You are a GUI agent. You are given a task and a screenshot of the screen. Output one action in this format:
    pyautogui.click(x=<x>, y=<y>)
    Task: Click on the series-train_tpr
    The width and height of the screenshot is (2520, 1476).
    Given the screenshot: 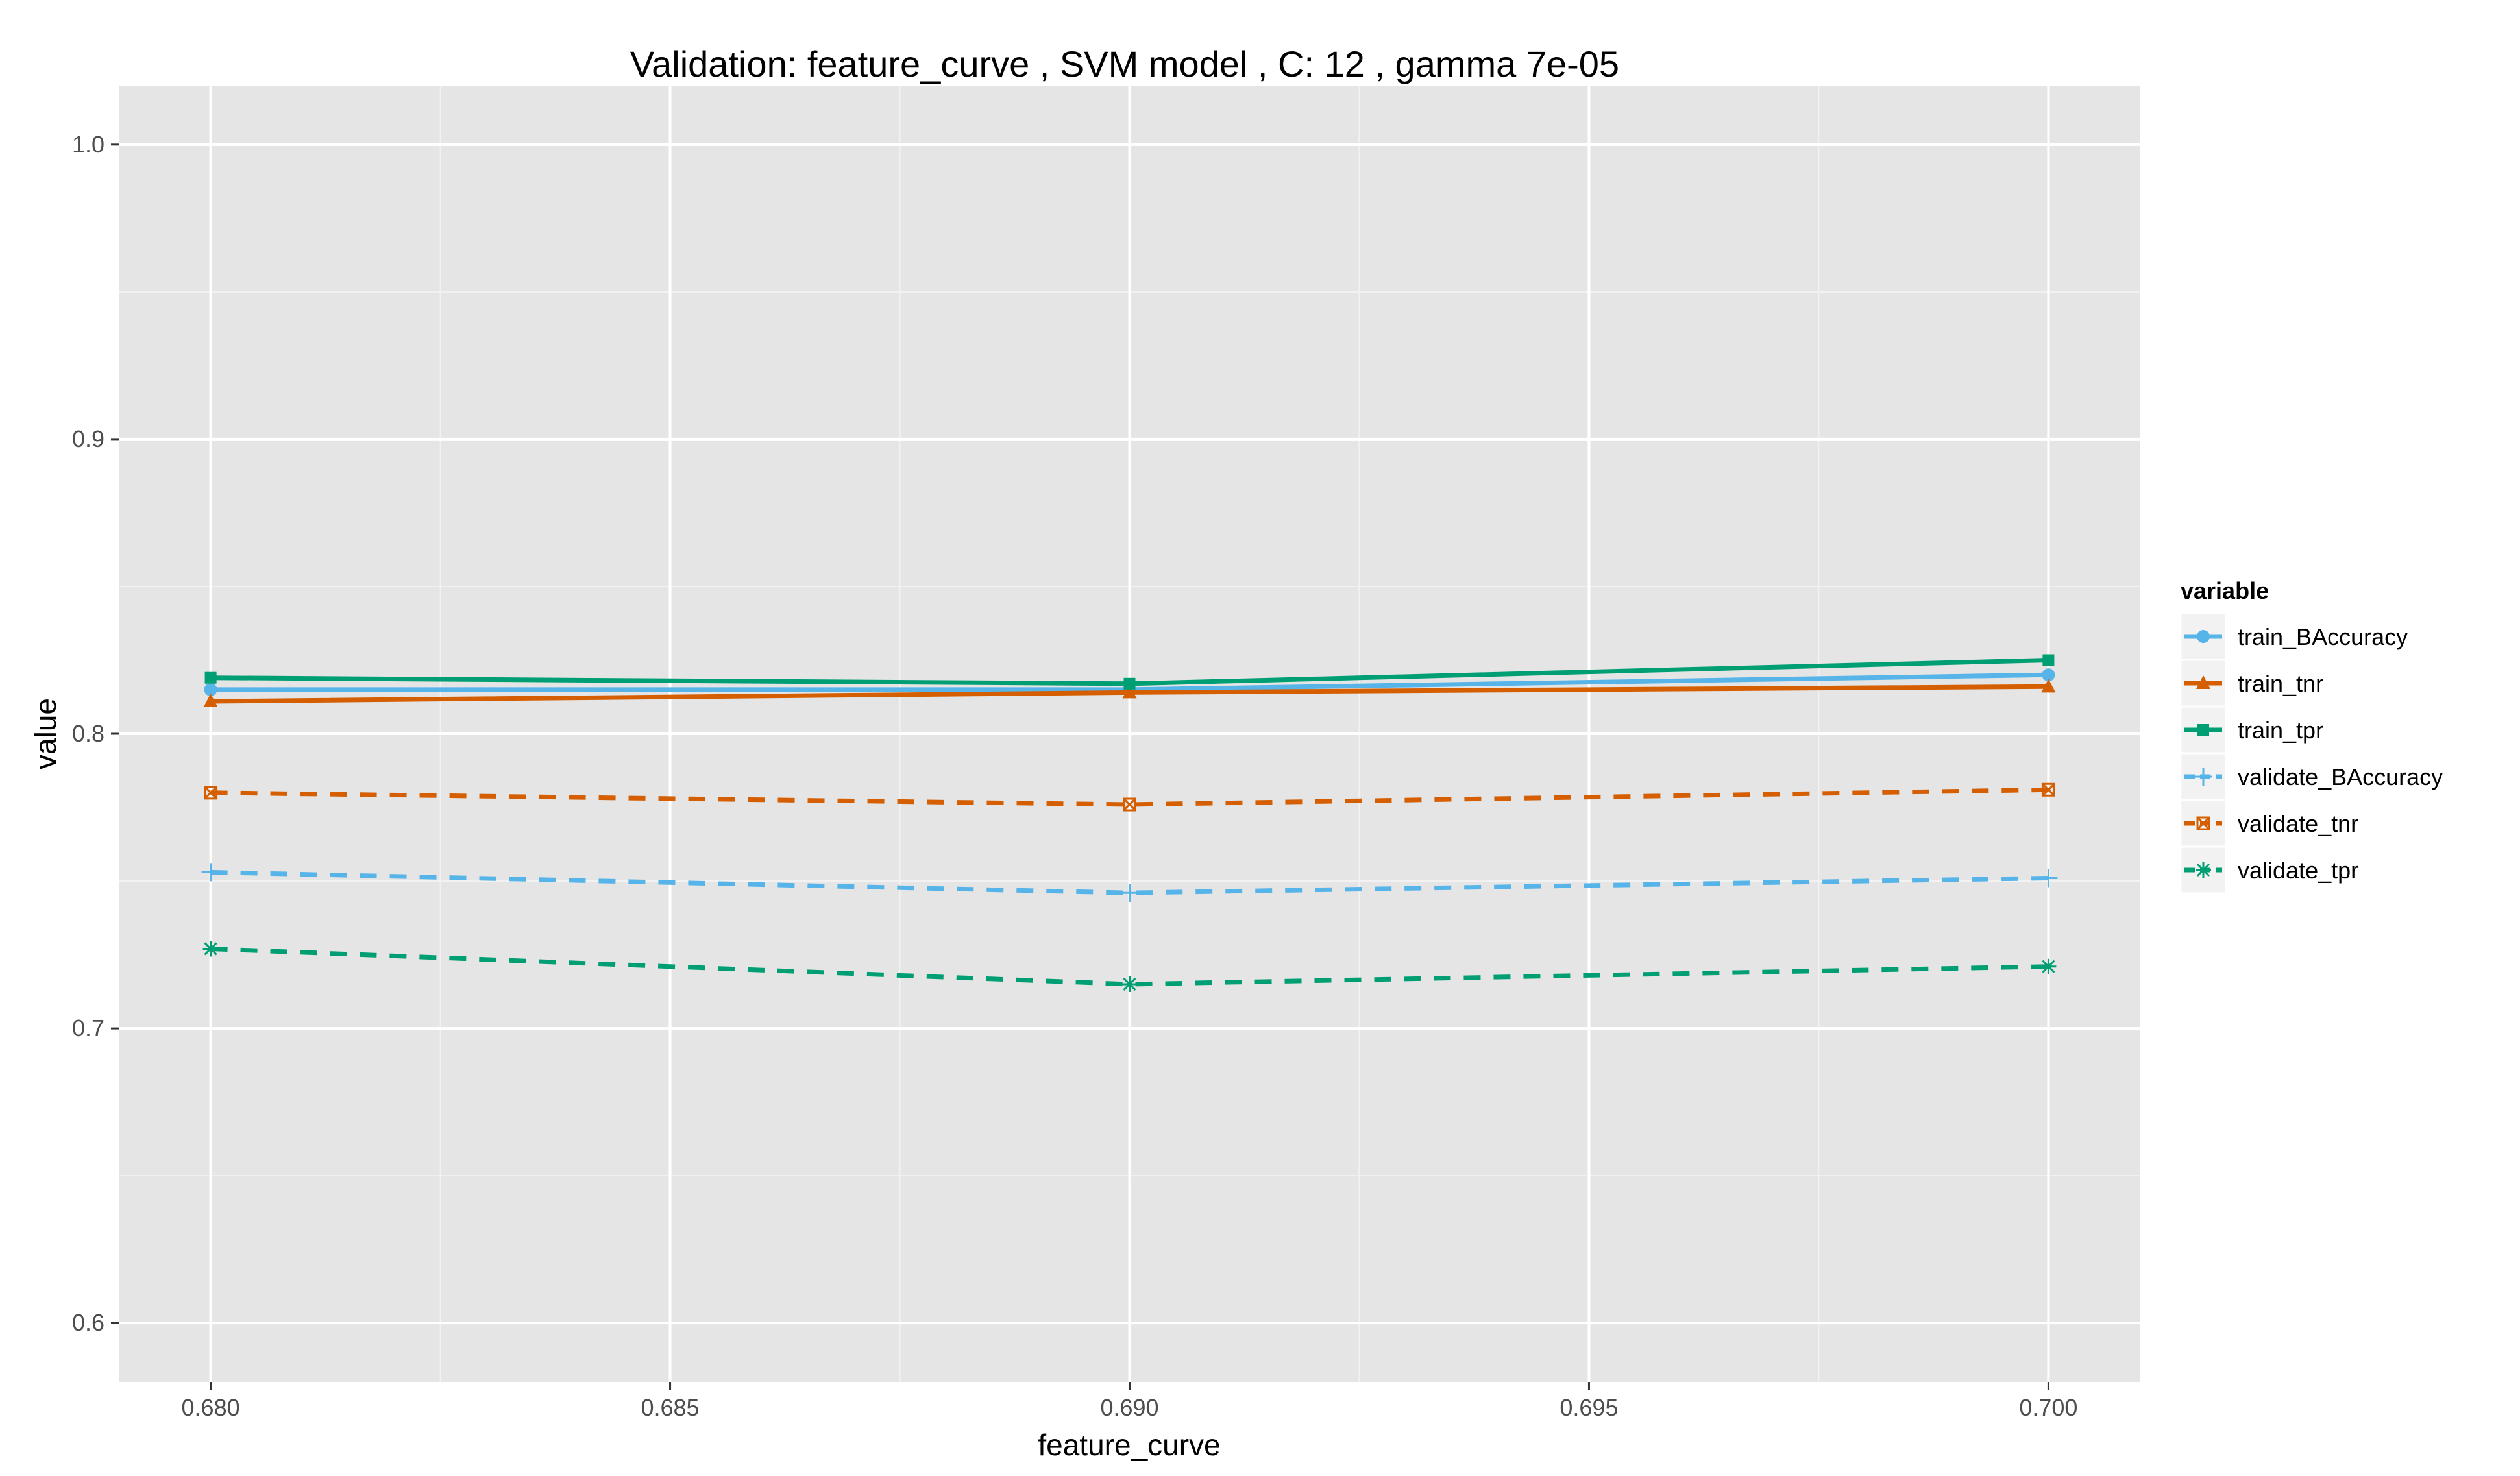 What is the action you would take?
    pyautogui.click(x=1129, y=672)
    